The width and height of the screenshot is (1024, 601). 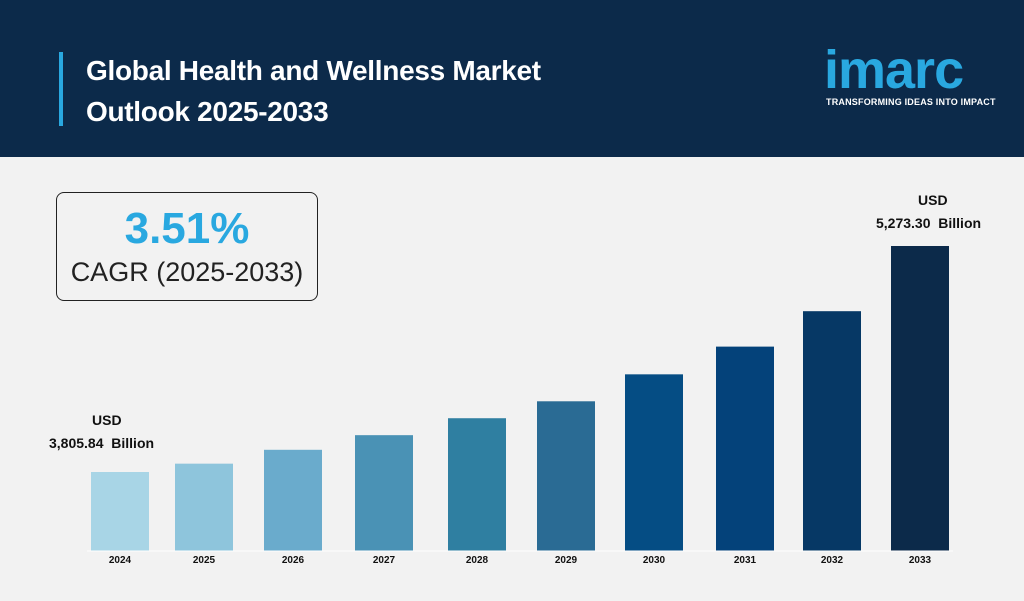 I want to click on imarc-logo: imarc TRANSFORMING IDEAS INTO IMPACT, so click(x=913, y=72).